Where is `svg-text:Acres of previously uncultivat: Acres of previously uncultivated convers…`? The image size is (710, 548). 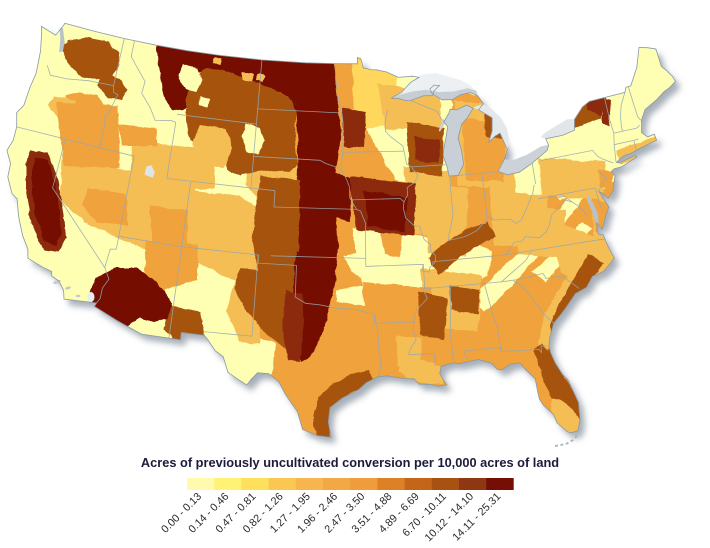
svg-text:Acres of previously uncultivat: Acres of previously uncultivated convers… is located at coordinates (350, 462).